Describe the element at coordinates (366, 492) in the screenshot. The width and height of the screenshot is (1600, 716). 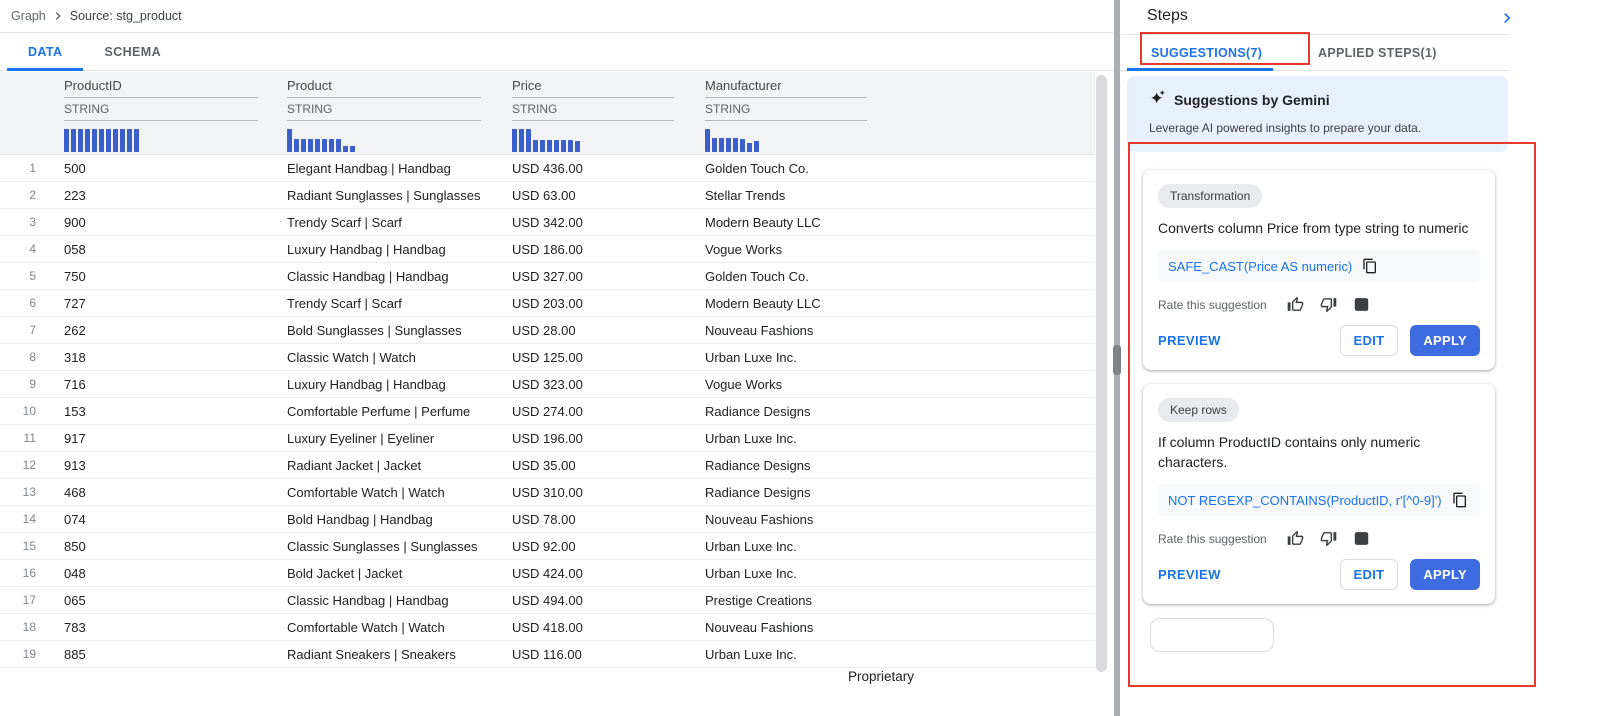
I see `cell-product: Comfortable Watch | Watch` at that location.